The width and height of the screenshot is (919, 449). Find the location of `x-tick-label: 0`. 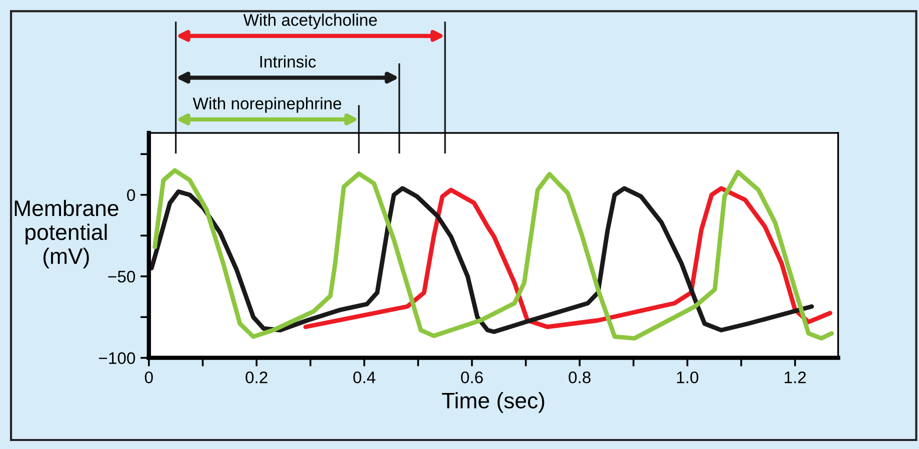

x-tick-label: 0 is located at coordinates (148, 377).